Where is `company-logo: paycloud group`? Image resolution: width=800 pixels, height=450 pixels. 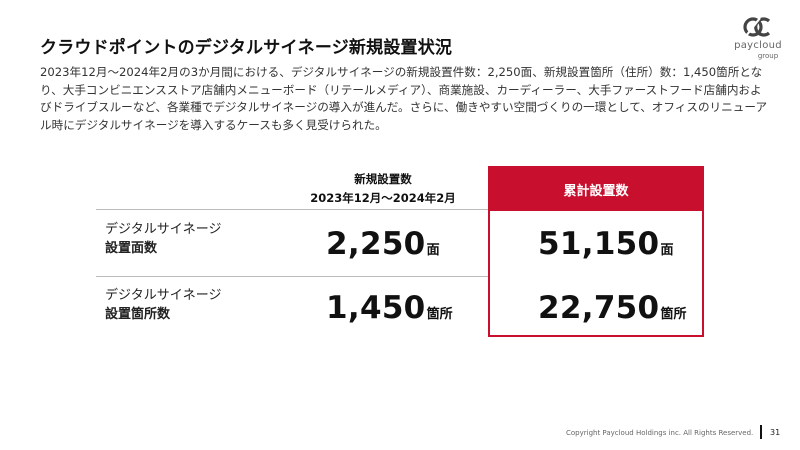
company-logo: paycloud group is located at coordinates (757, 40).